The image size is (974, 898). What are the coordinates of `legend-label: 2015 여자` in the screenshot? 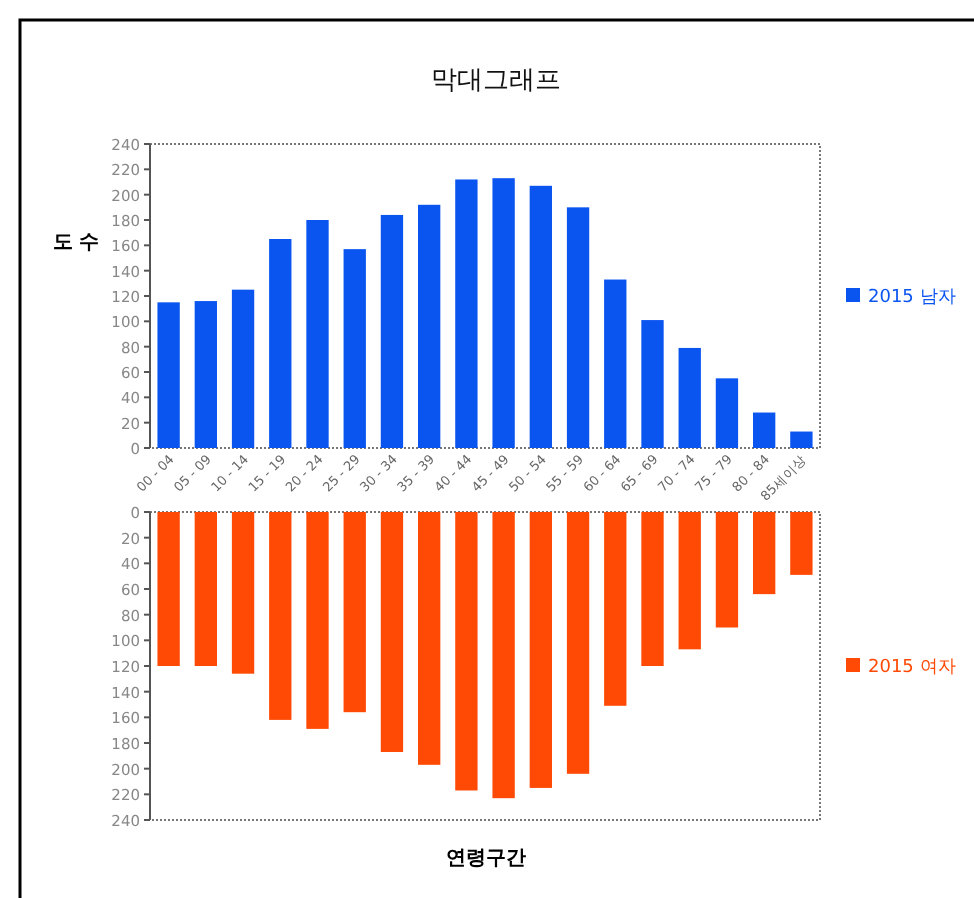 It's located at (912, 668).